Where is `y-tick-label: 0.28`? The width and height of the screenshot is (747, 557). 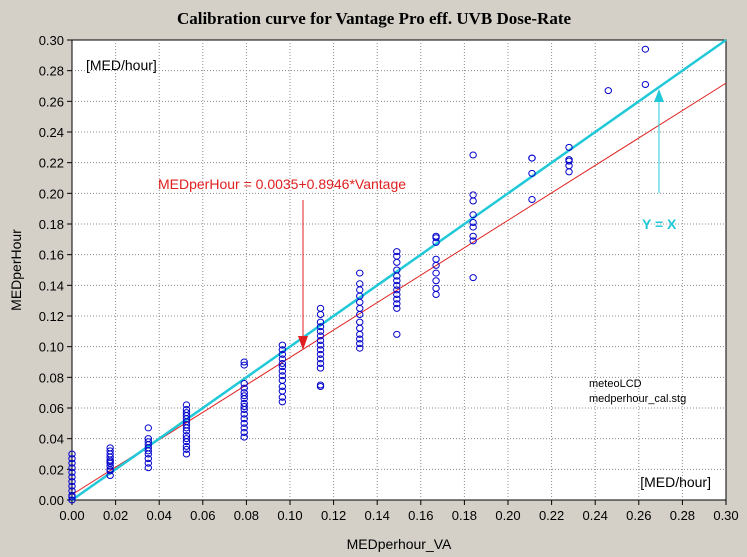
y-tick-label: 0.28 is located at coordinates (51, 71).